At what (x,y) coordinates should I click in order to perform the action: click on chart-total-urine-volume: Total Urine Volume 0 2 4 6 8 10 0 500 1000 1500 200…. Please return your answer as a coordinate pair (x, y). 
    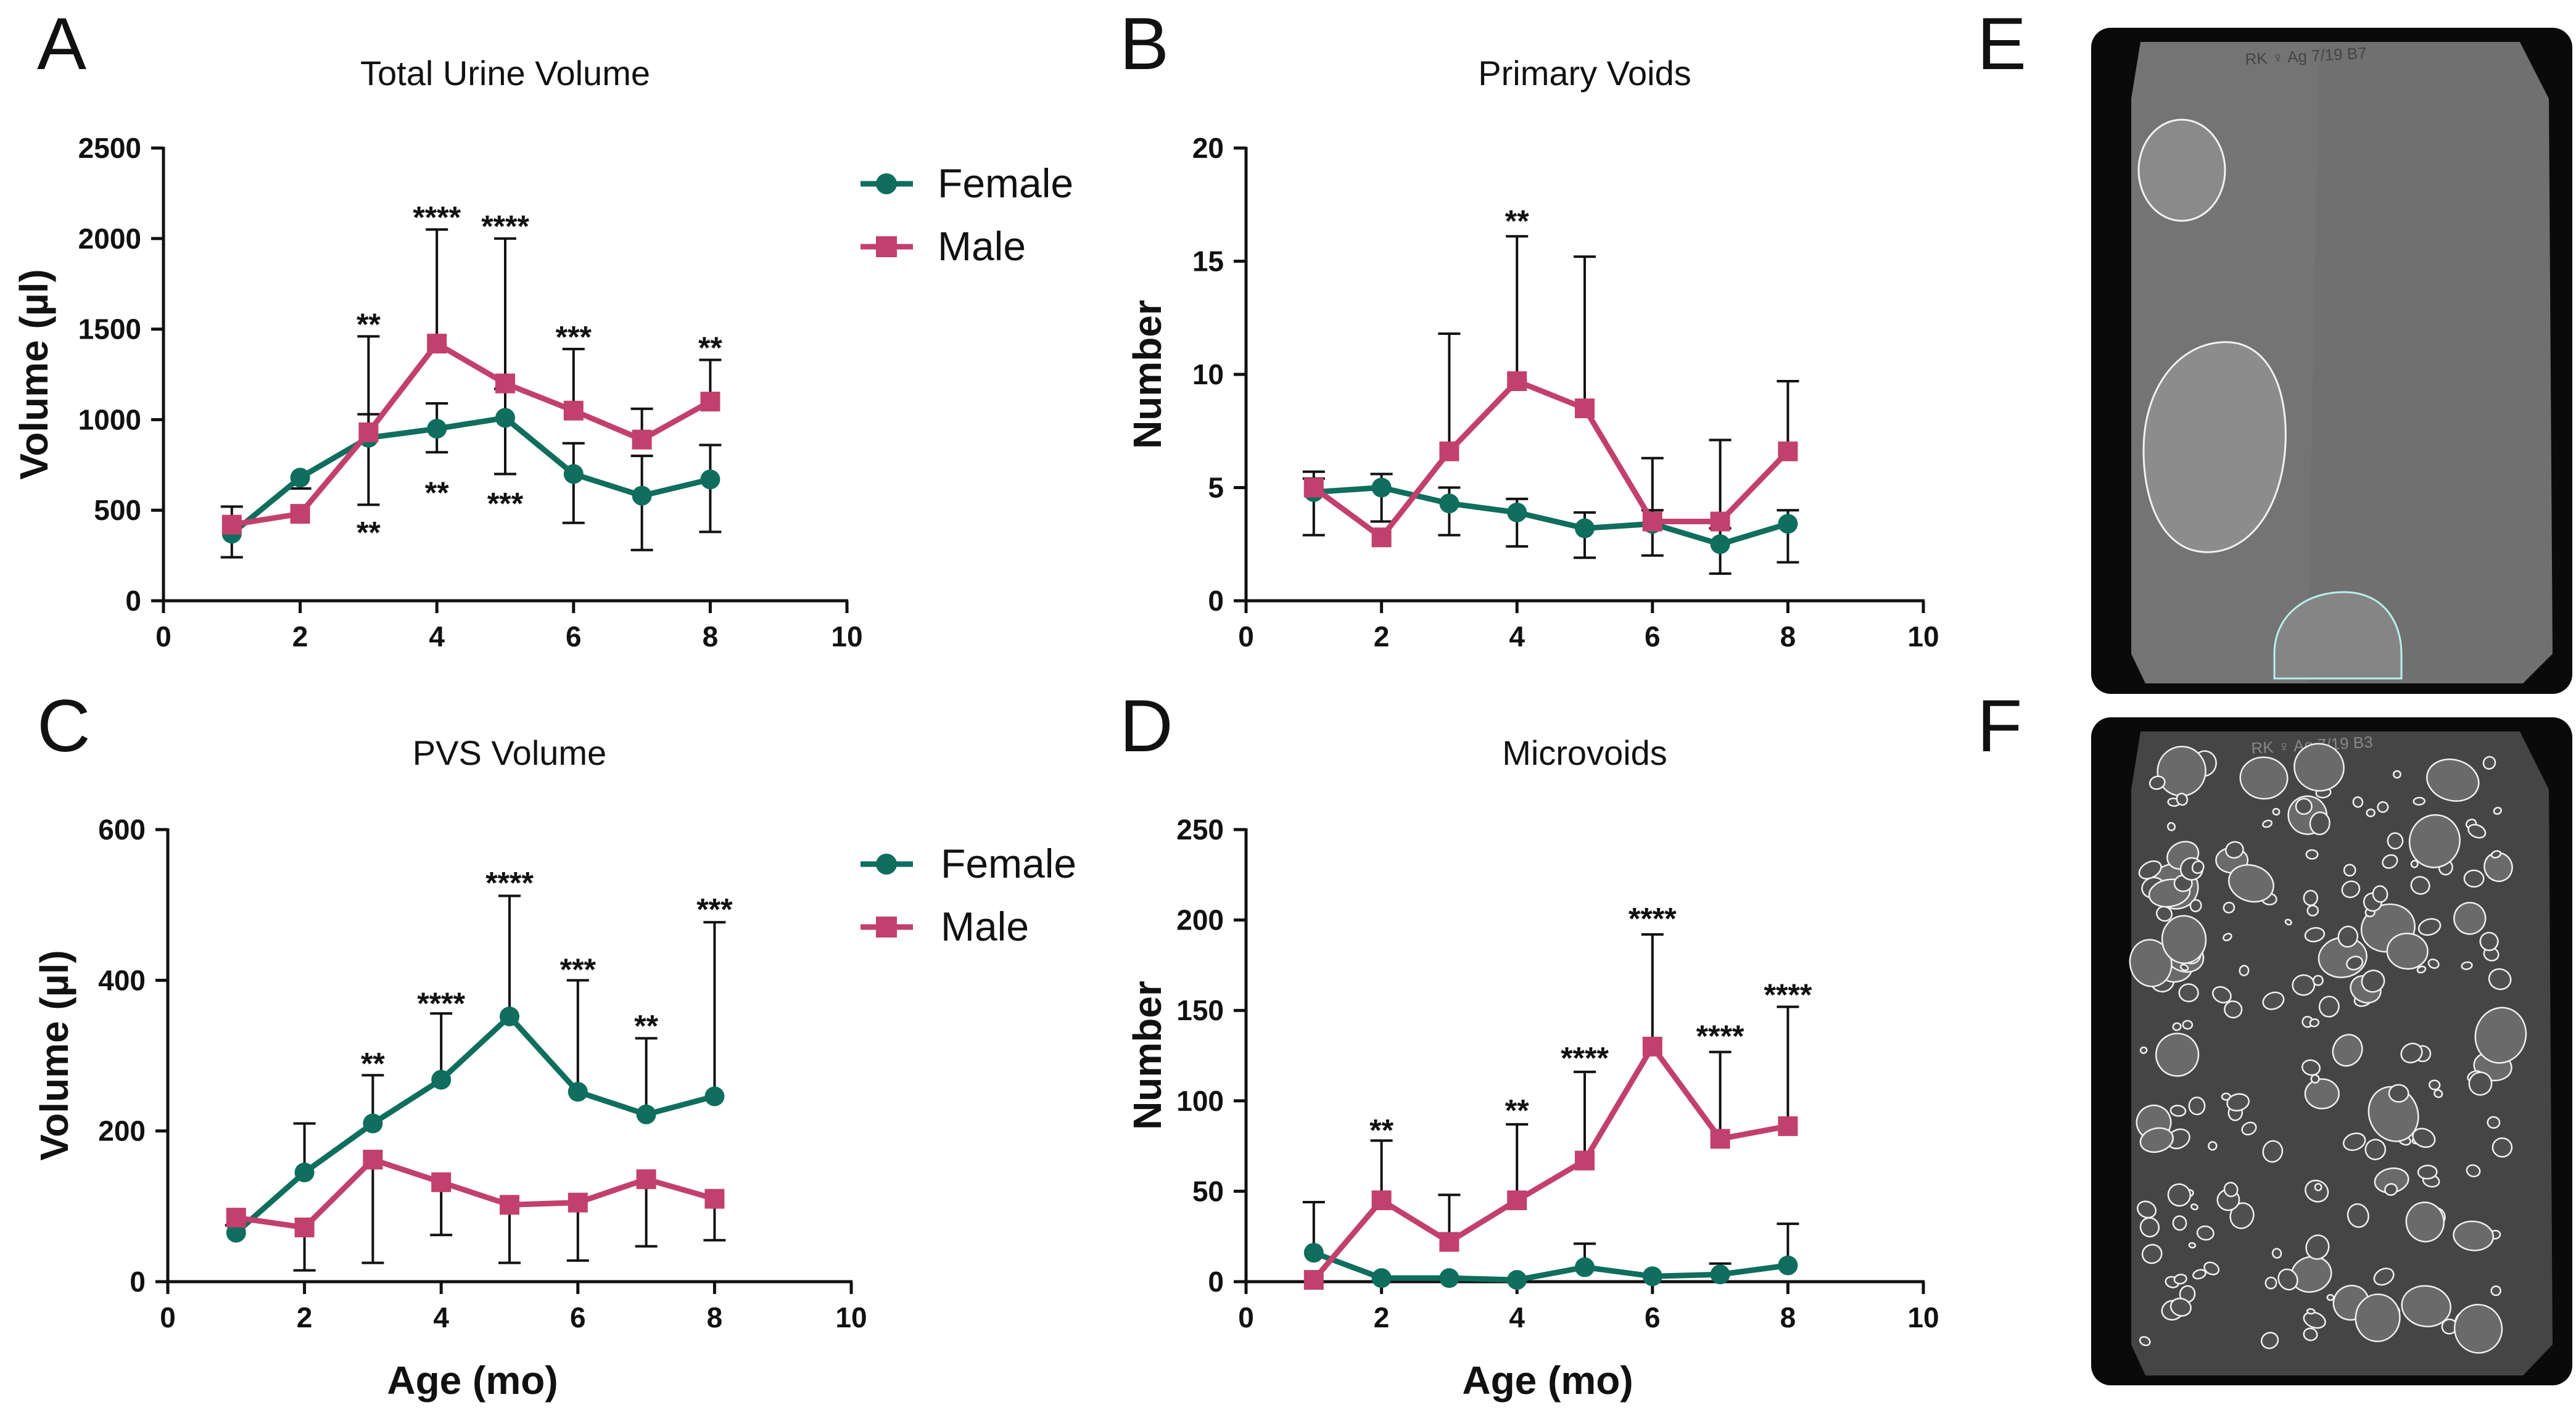
    Looking at the image, I should click on (437, 353).